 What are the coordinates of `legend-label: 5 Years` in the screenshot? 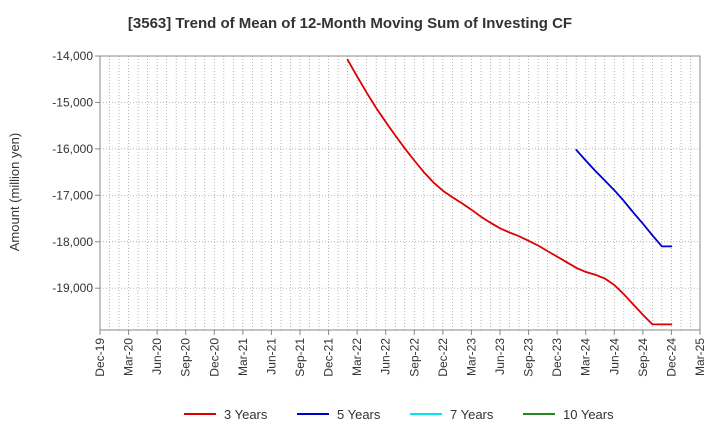 It's located at (359, 414).